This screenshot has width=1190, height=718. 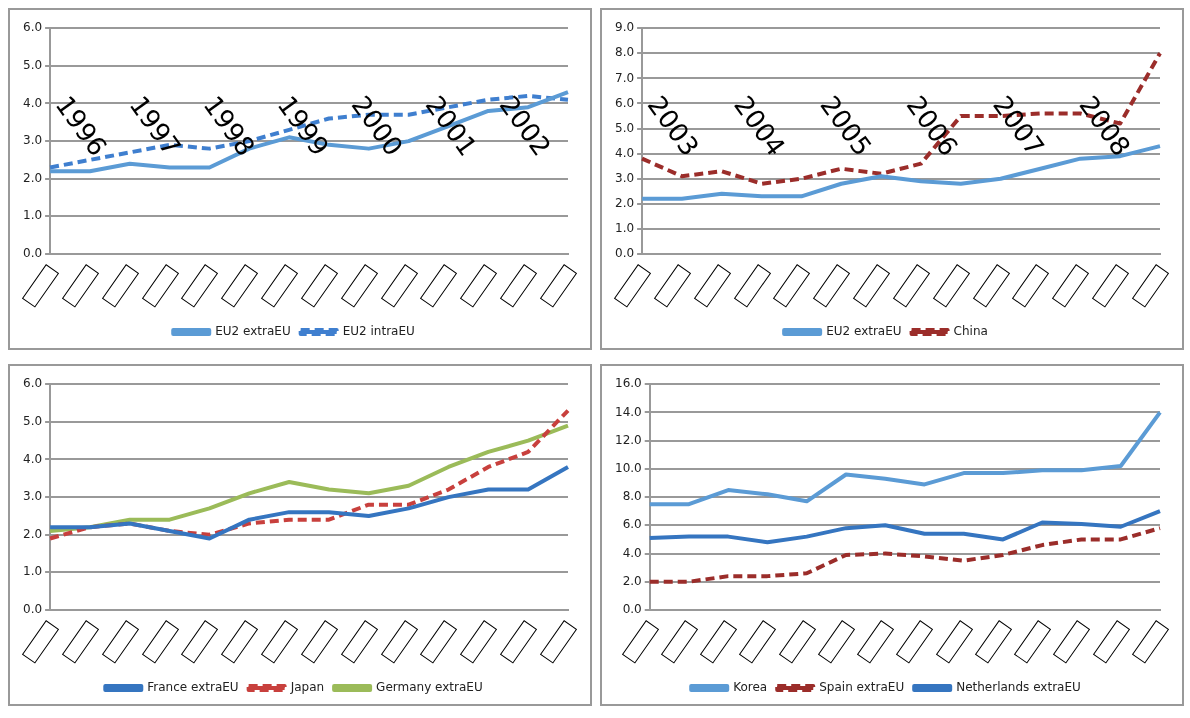 I want to click on y-tick-label: 16.0, so click(x=628, y=383).